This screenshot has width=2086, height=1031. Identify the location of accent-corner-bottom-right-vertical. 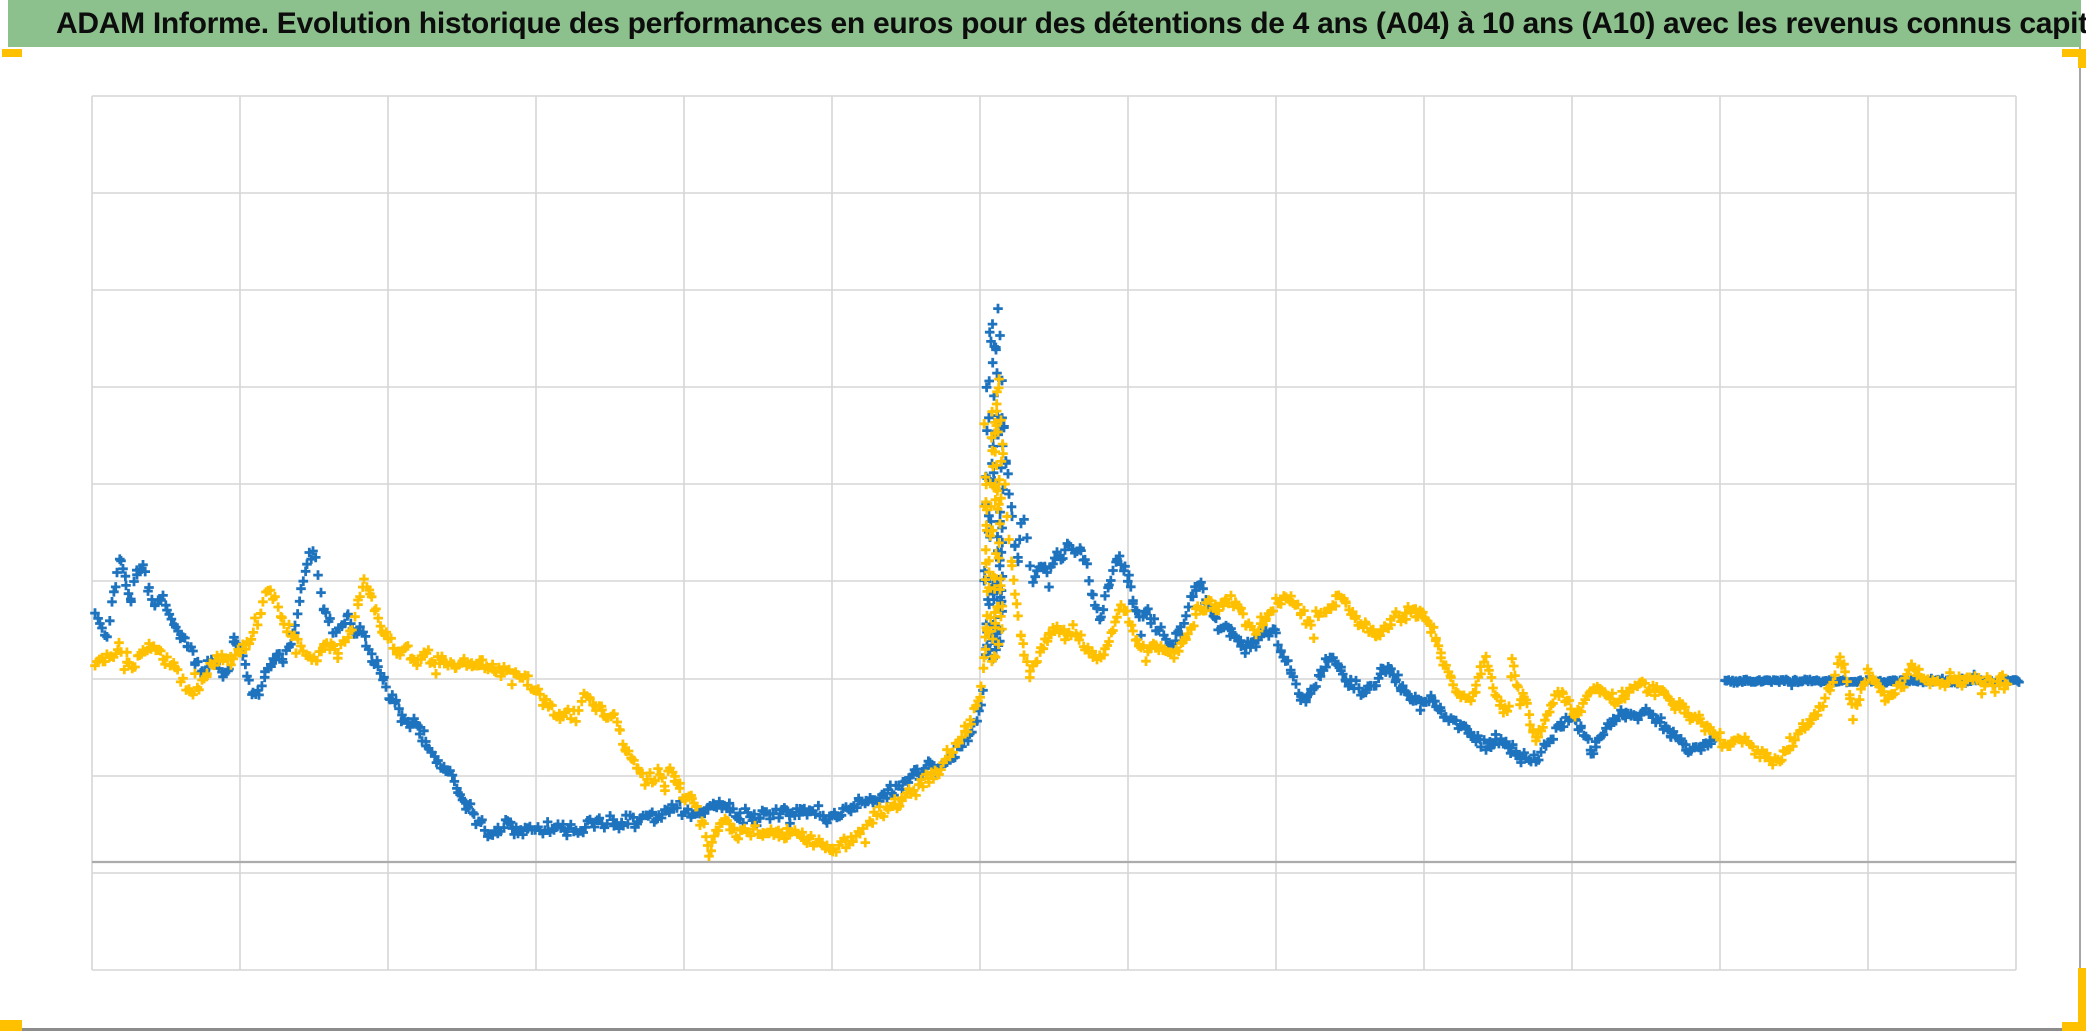
(2082, 999).